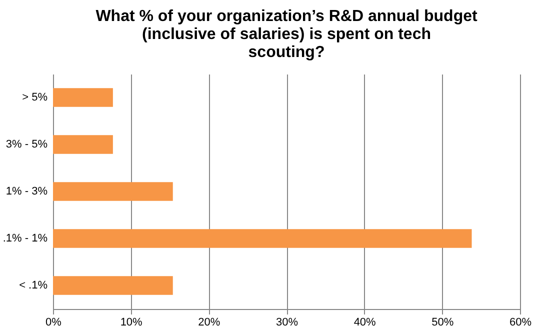  What do you see at coordinates (131, 322) in the screenshot?
I see `x-tick-label: 10%` at bounding box center [131, 322].